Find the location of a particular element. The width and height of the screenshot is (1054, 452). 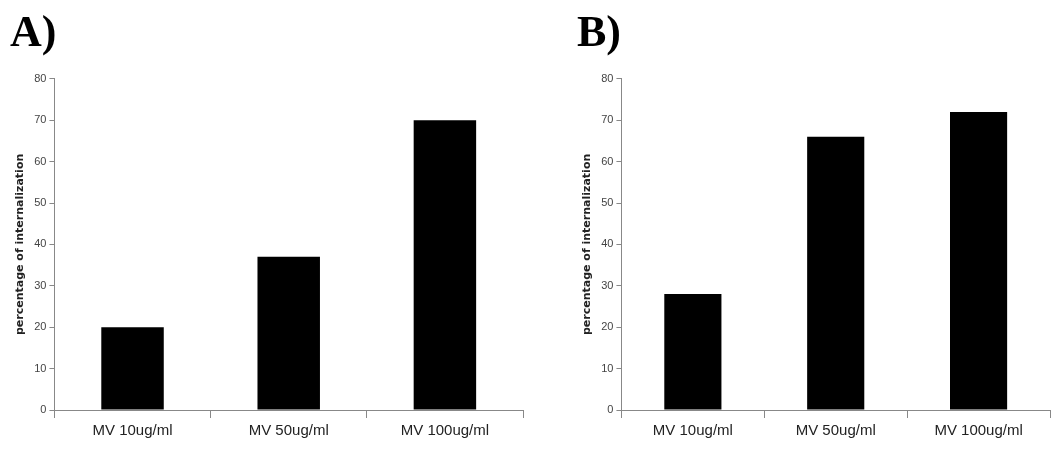

chart-title: A) is located at coordinates (33, 31).